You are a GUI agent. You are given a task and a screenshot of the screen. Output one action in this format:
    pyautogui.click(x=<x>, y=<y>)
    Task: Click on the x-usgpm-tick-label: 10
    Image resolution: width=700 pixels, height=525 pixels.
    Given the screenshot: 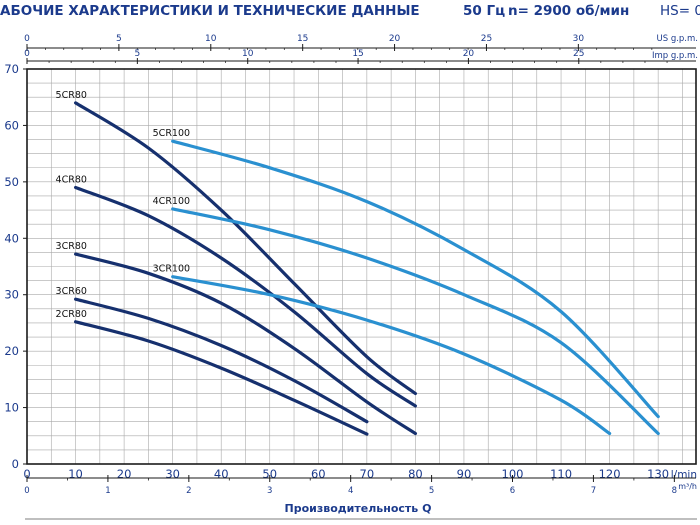 What is the action you would take?
    pyautogui.click(x=211, y=39)
    